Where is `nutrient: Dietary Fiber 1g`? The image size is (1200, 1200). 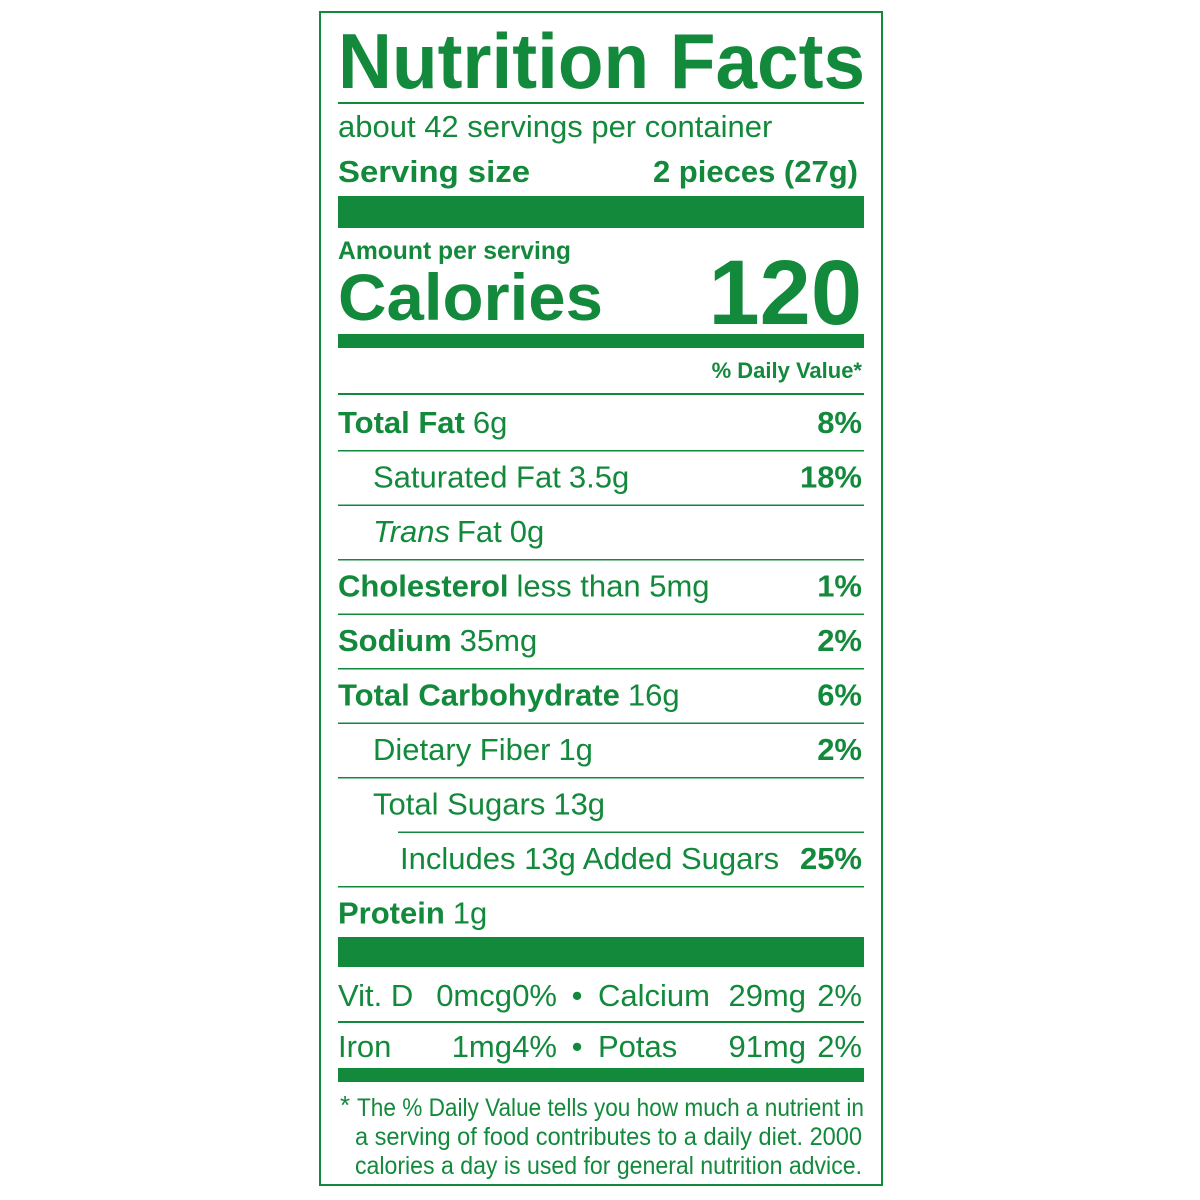
nutrient: Dietary Fiber 1g is located at coordinates (483, 749).